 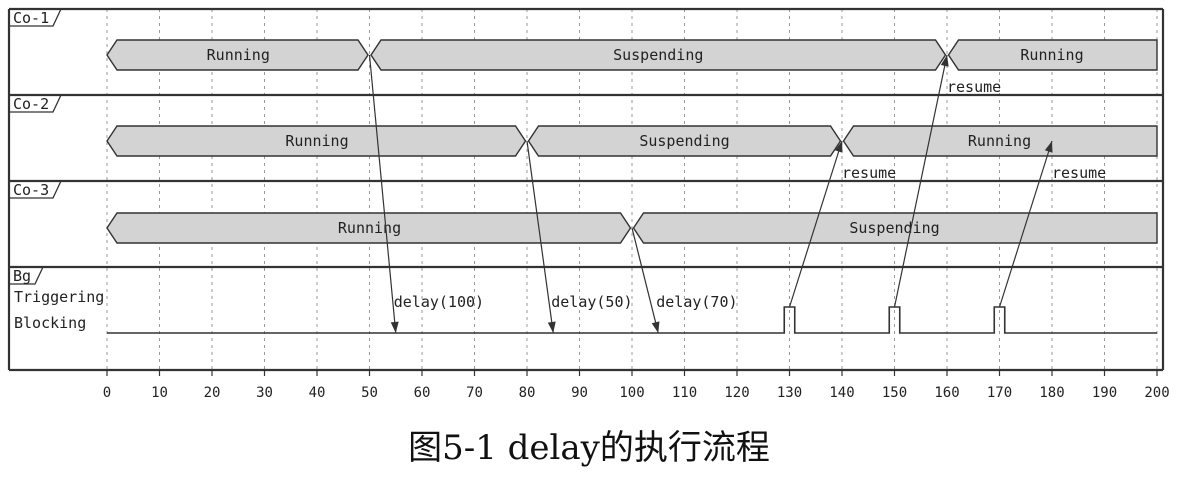 What do you see at coordinates (212, 393) in the screenshot?
I see `axis-tick-label: 20` at bounding box center [212, 393].